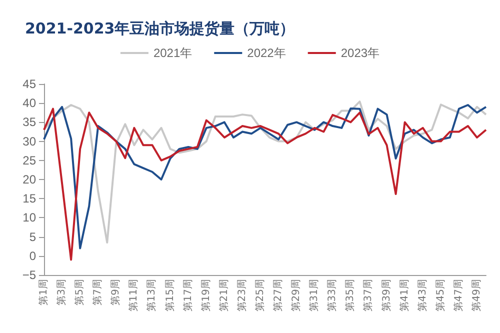 This screenshot has height=333, width=500. What do you see at coordinates (98, 292) in the screenshot?
I see `x-tick-label: 第7周` at bounding box center [98, 292].